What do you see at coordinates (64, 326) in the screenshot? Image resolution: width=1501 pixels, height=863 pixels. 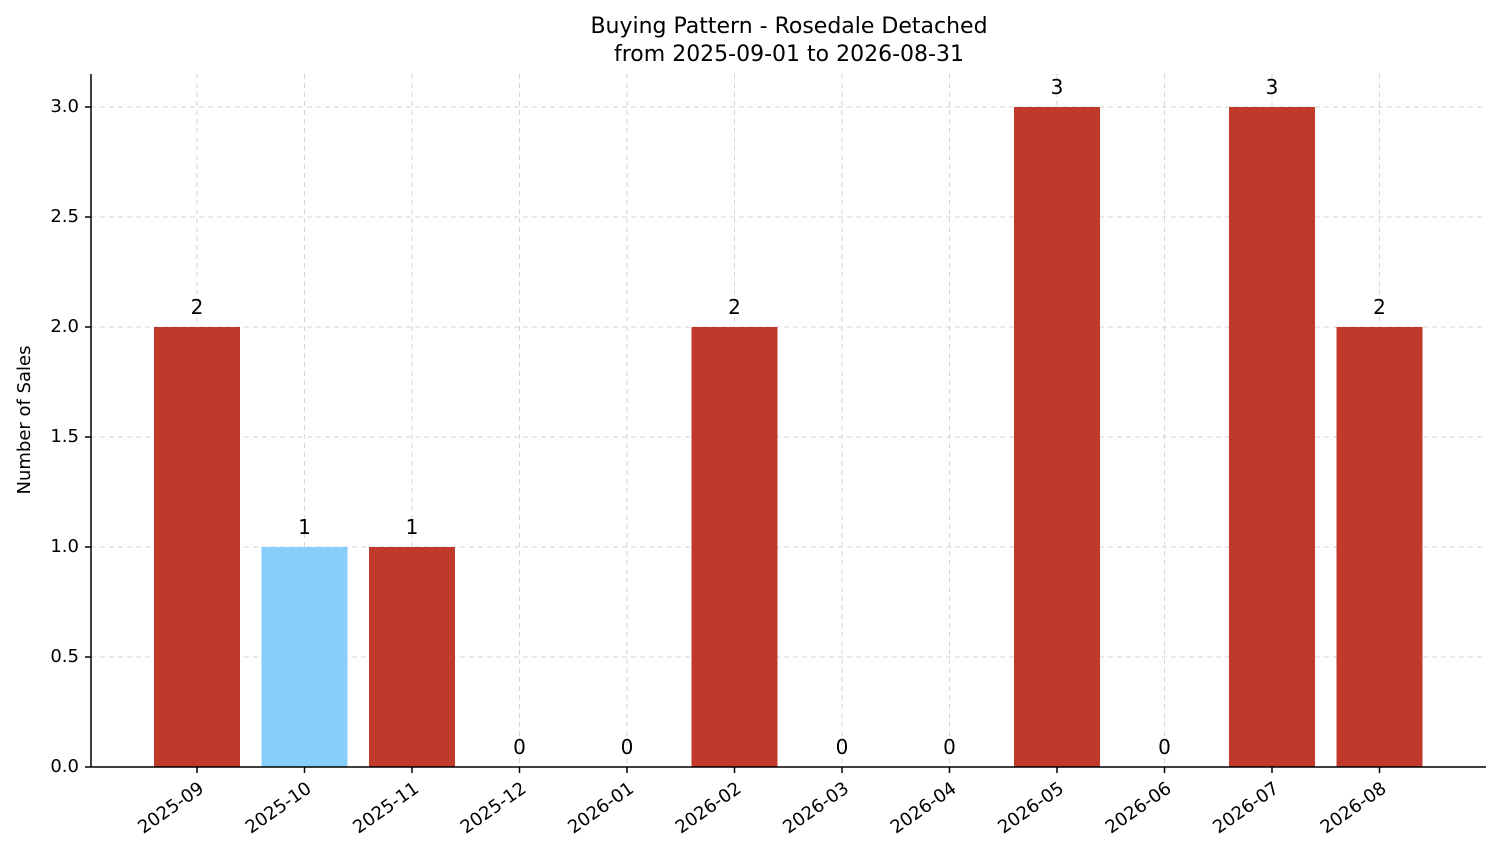 I see `y-tick-label: 2.0` at bounding box center [64, 326].